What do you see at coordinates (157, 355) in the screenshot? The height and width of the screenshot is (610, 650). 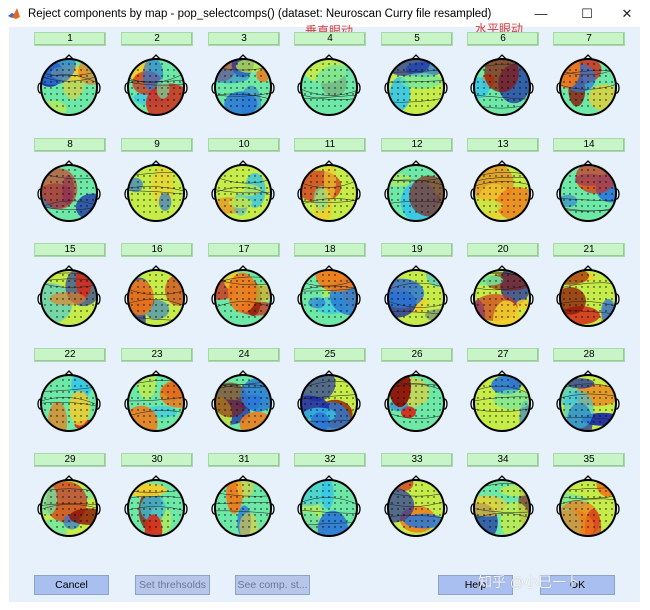 I see `component-23-button: 23` at bounding box center [157, 355].